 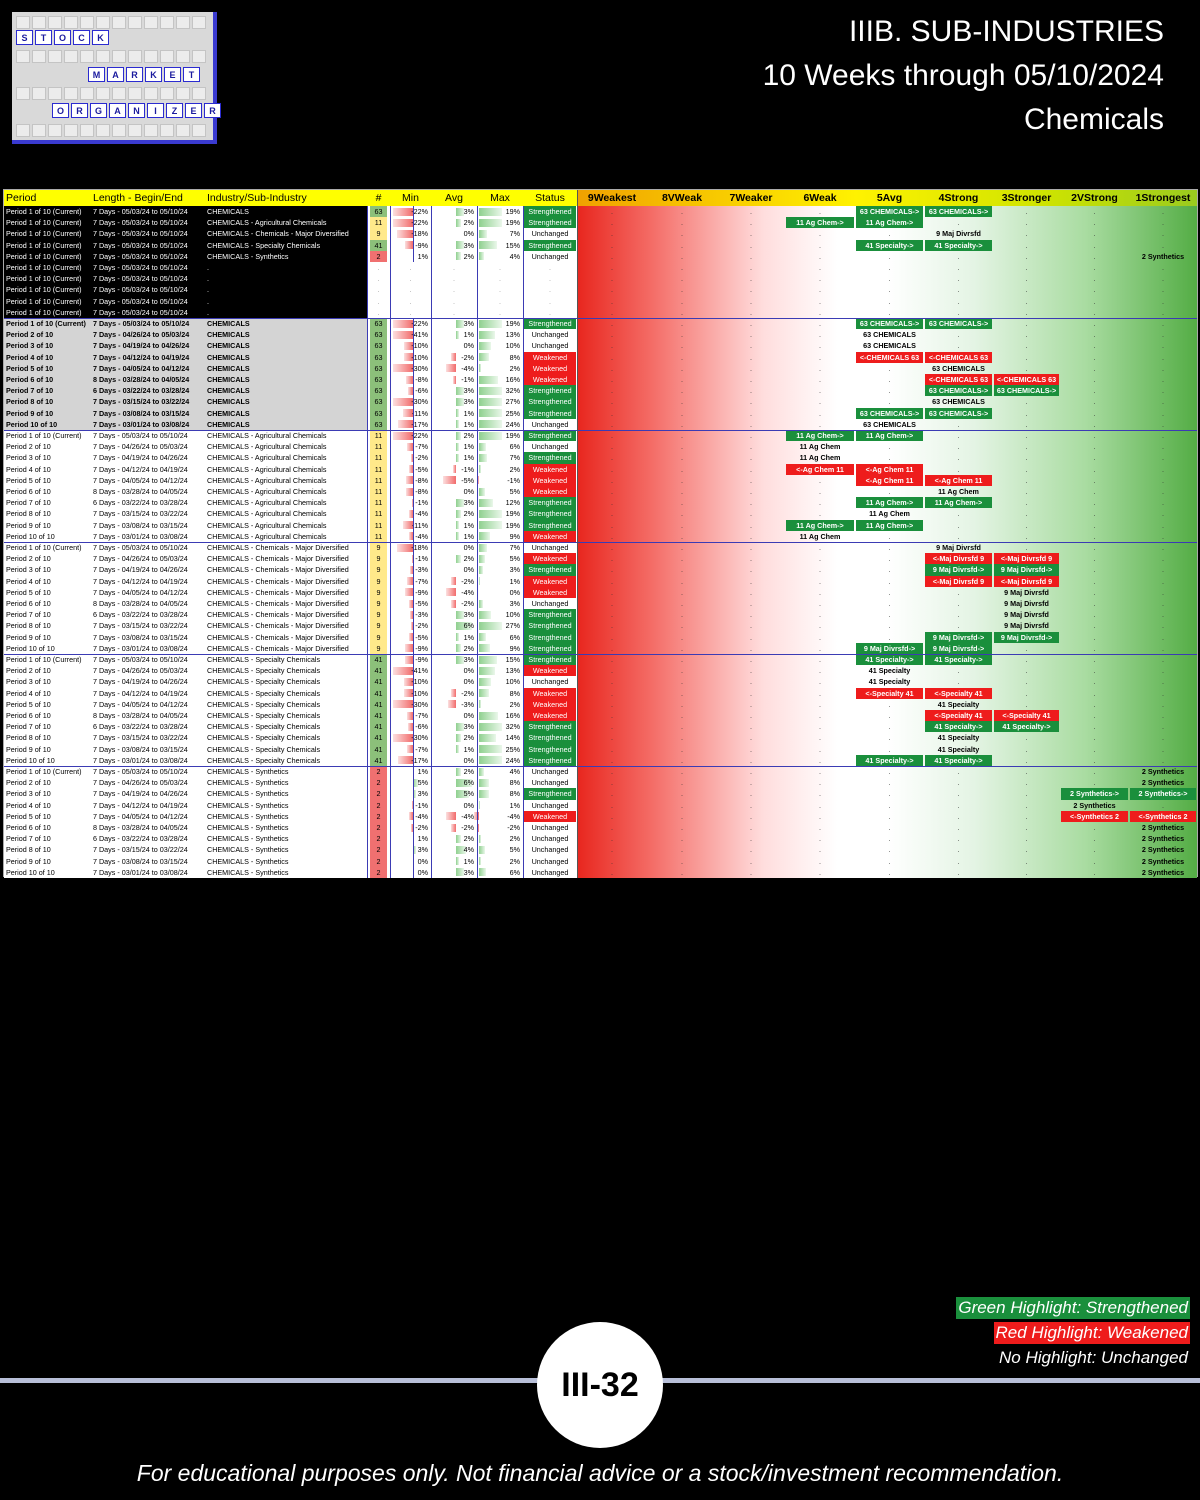 I want to click on value-cell: -4%, so click(x=467, y=592).